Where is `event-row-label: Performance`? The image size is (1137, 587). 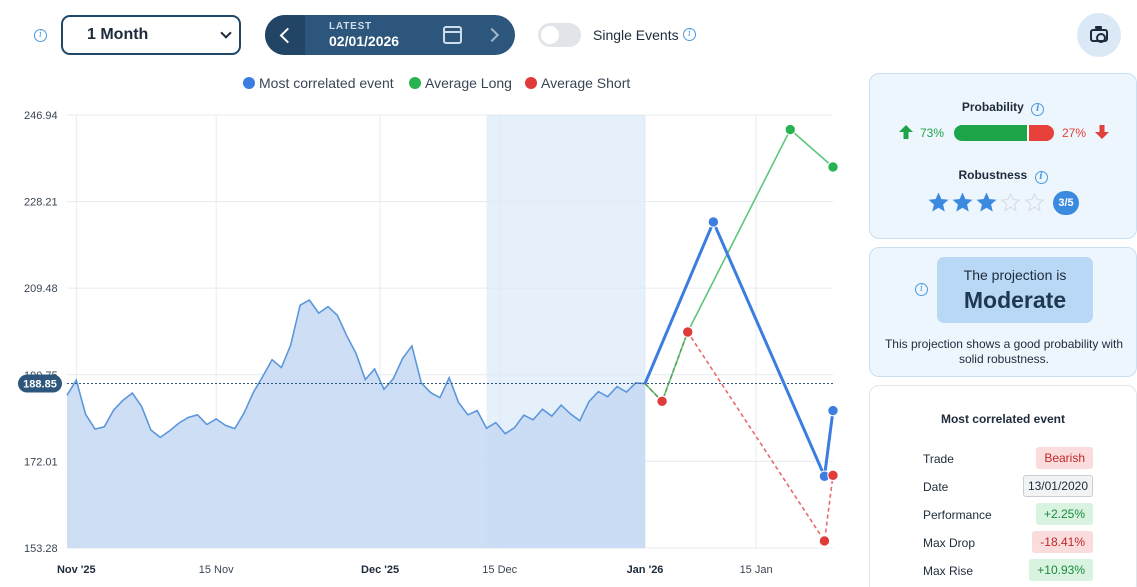
event-row-label: Performance is located at coordinates (957, 515).